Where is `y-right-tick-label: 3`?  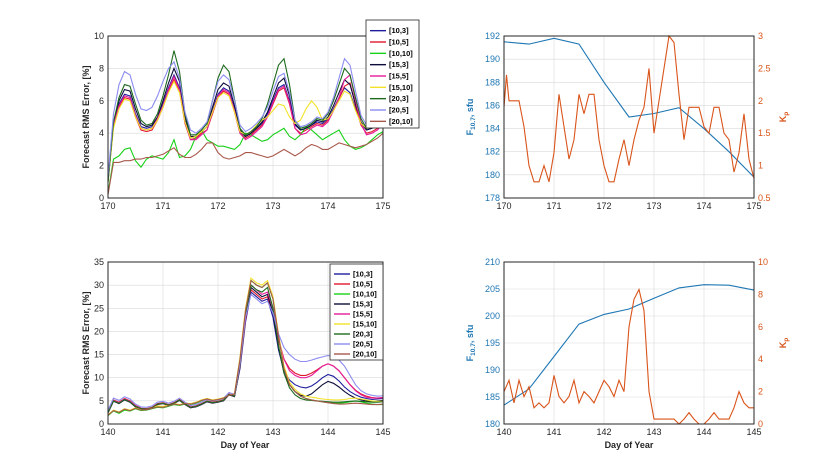
y-right-tick-label: 3 is located at coordinates (760, 36).